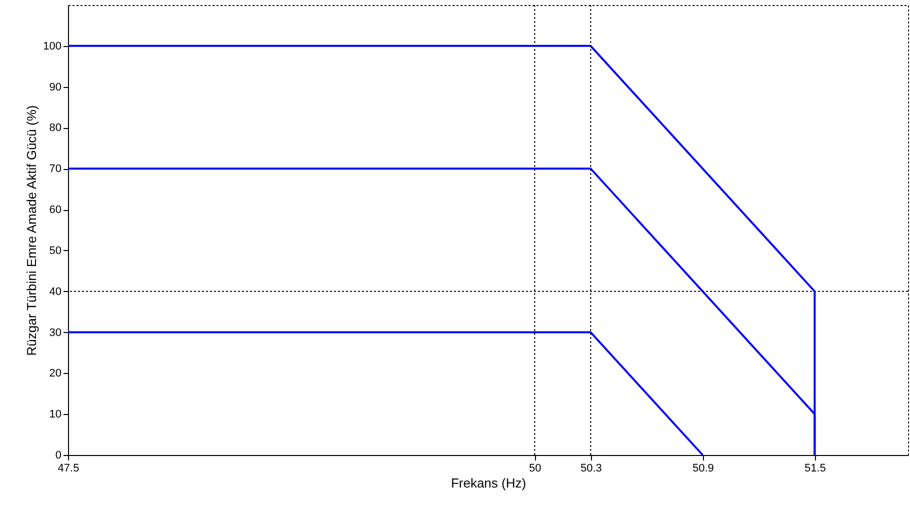 The height and width of the screenshot is (508, 910). I want to click on x-tick-label: 47.5, so click(69, 468).